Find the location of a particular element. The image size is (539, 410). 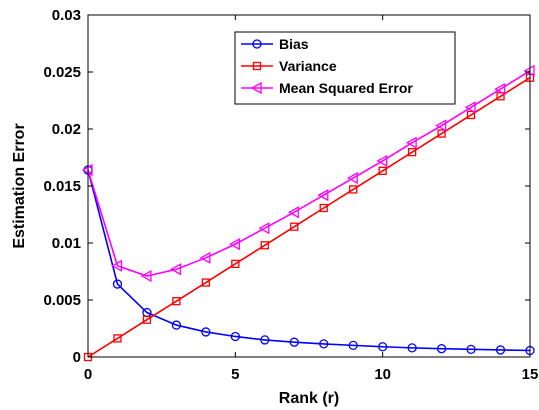

legend-marker-bias is located at coordinates (257, 44).